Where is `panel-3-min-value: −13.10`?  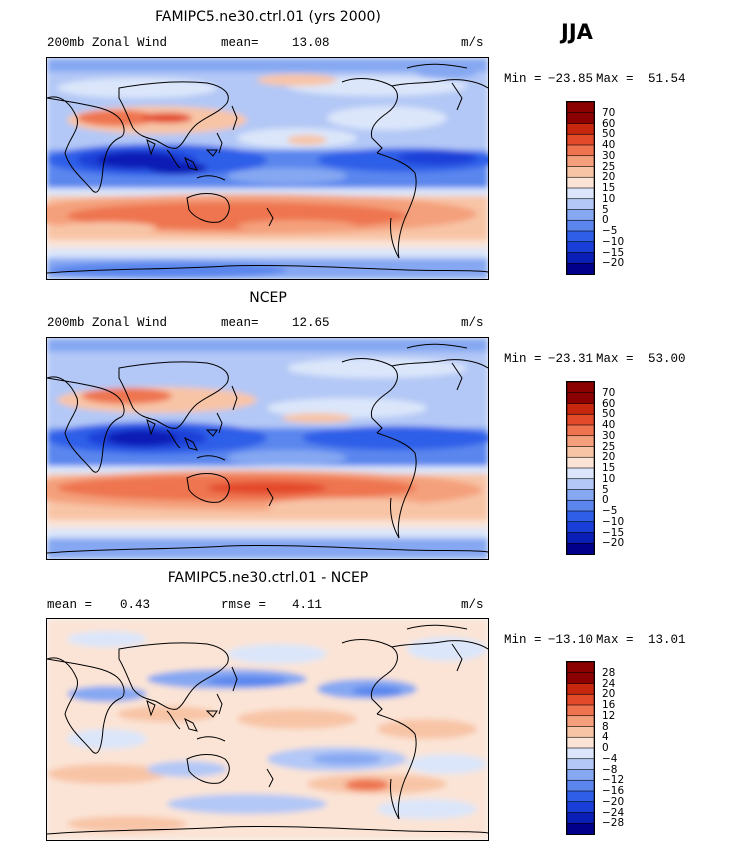 panel-3-min-value: −13.10 is located at coordinates (571, 640).